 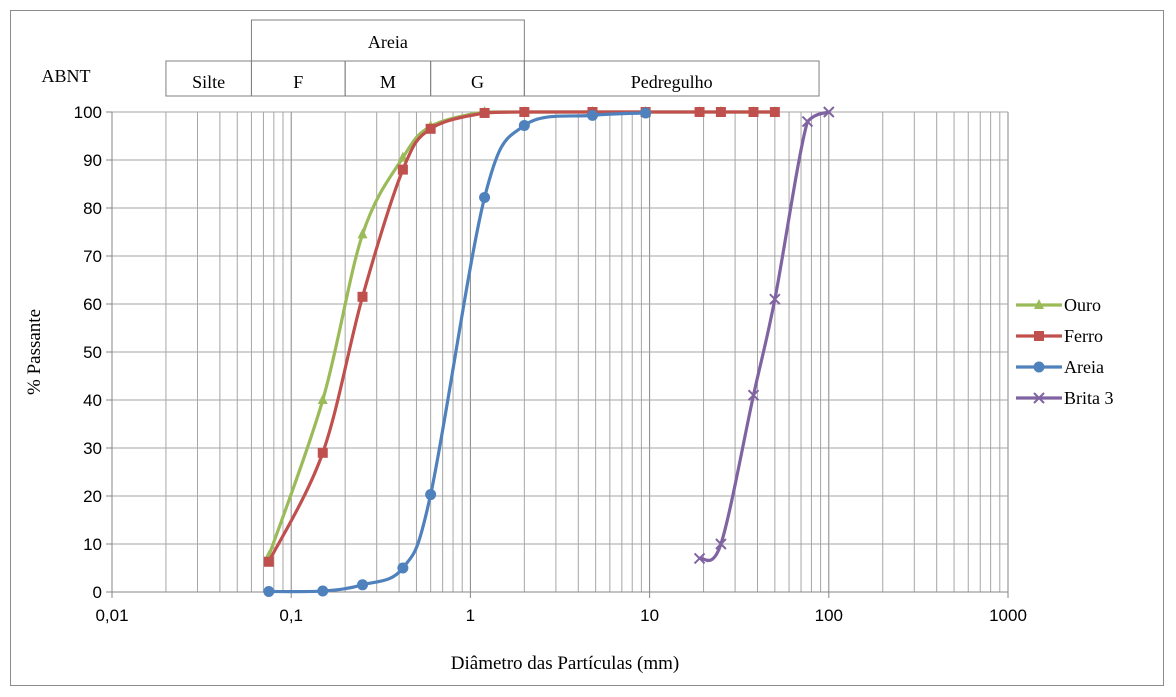 What do you see at coordinates (34, 352) in the screenshot?
I see `y-axis-label: % Passante` at bounding box center [34, 352].